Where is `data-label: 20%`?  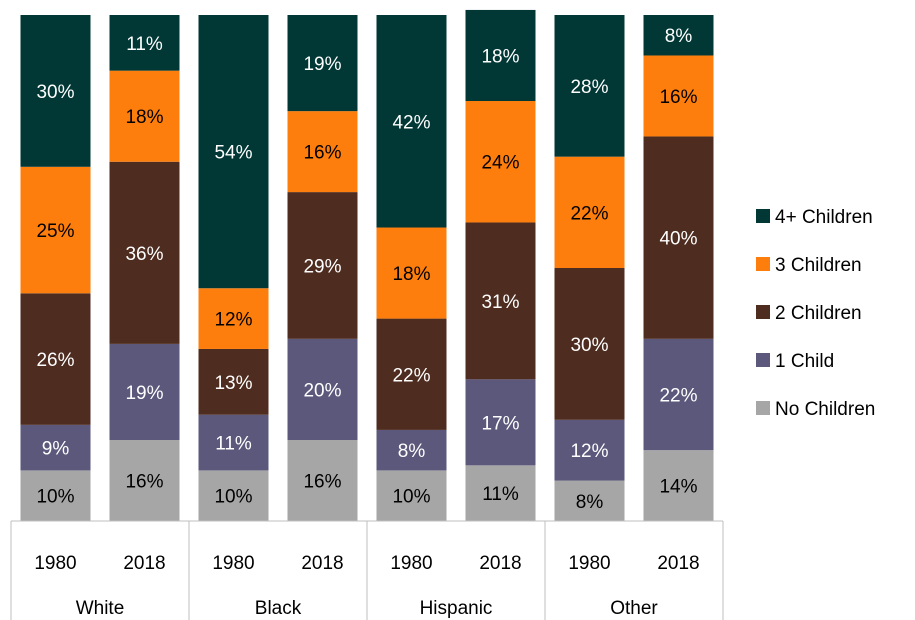 data-label: 20% is located at coordinates (322, 390).